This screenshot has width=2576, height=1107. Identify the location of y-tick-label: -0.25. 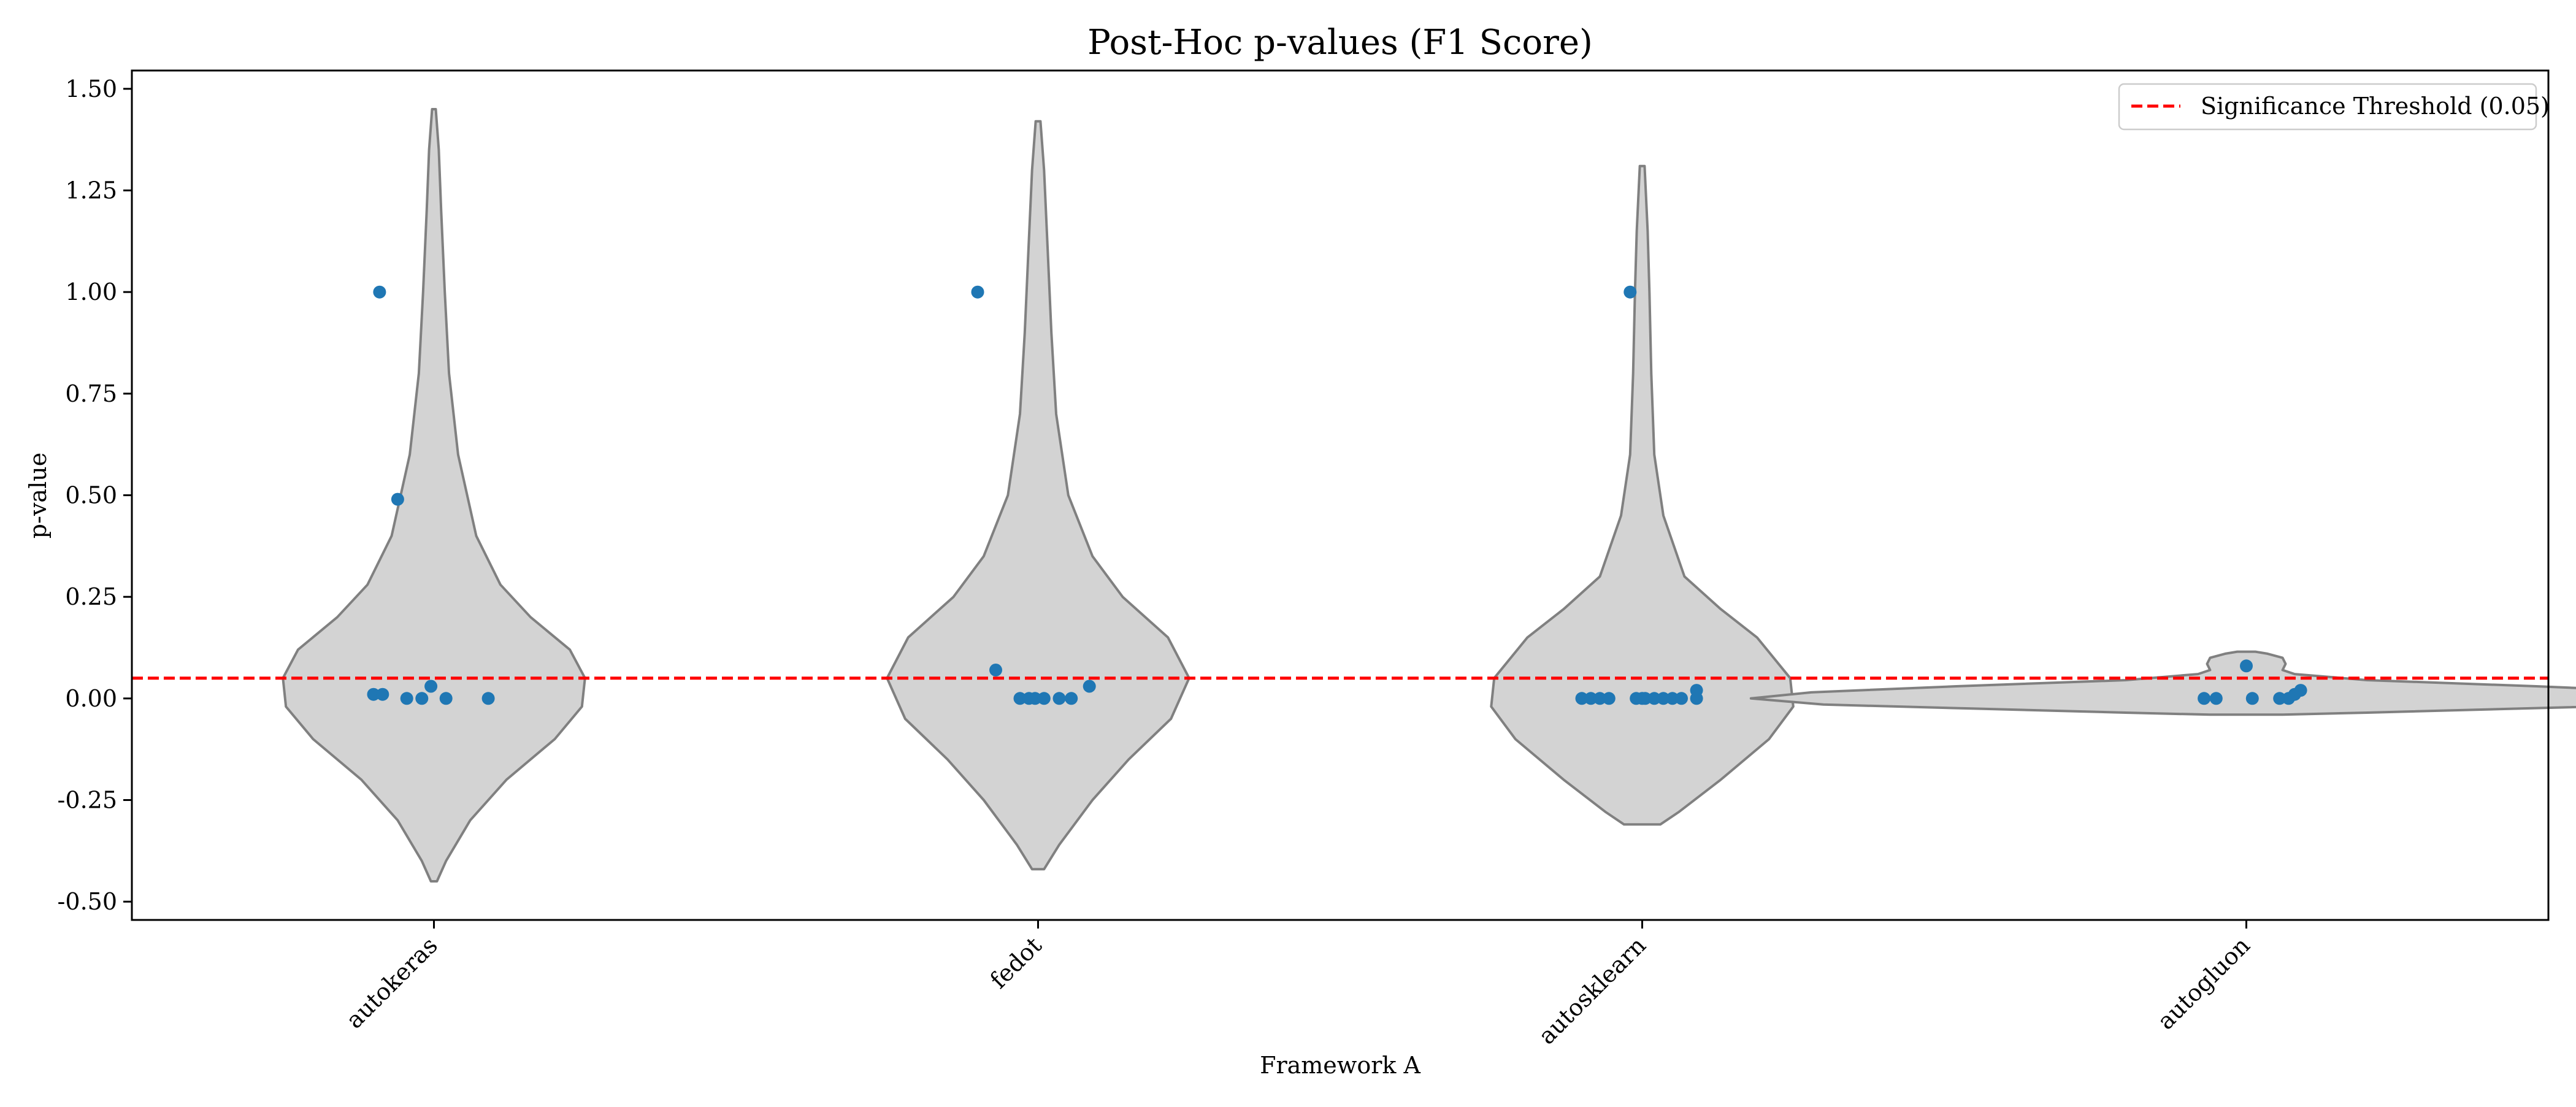
(87, 800).